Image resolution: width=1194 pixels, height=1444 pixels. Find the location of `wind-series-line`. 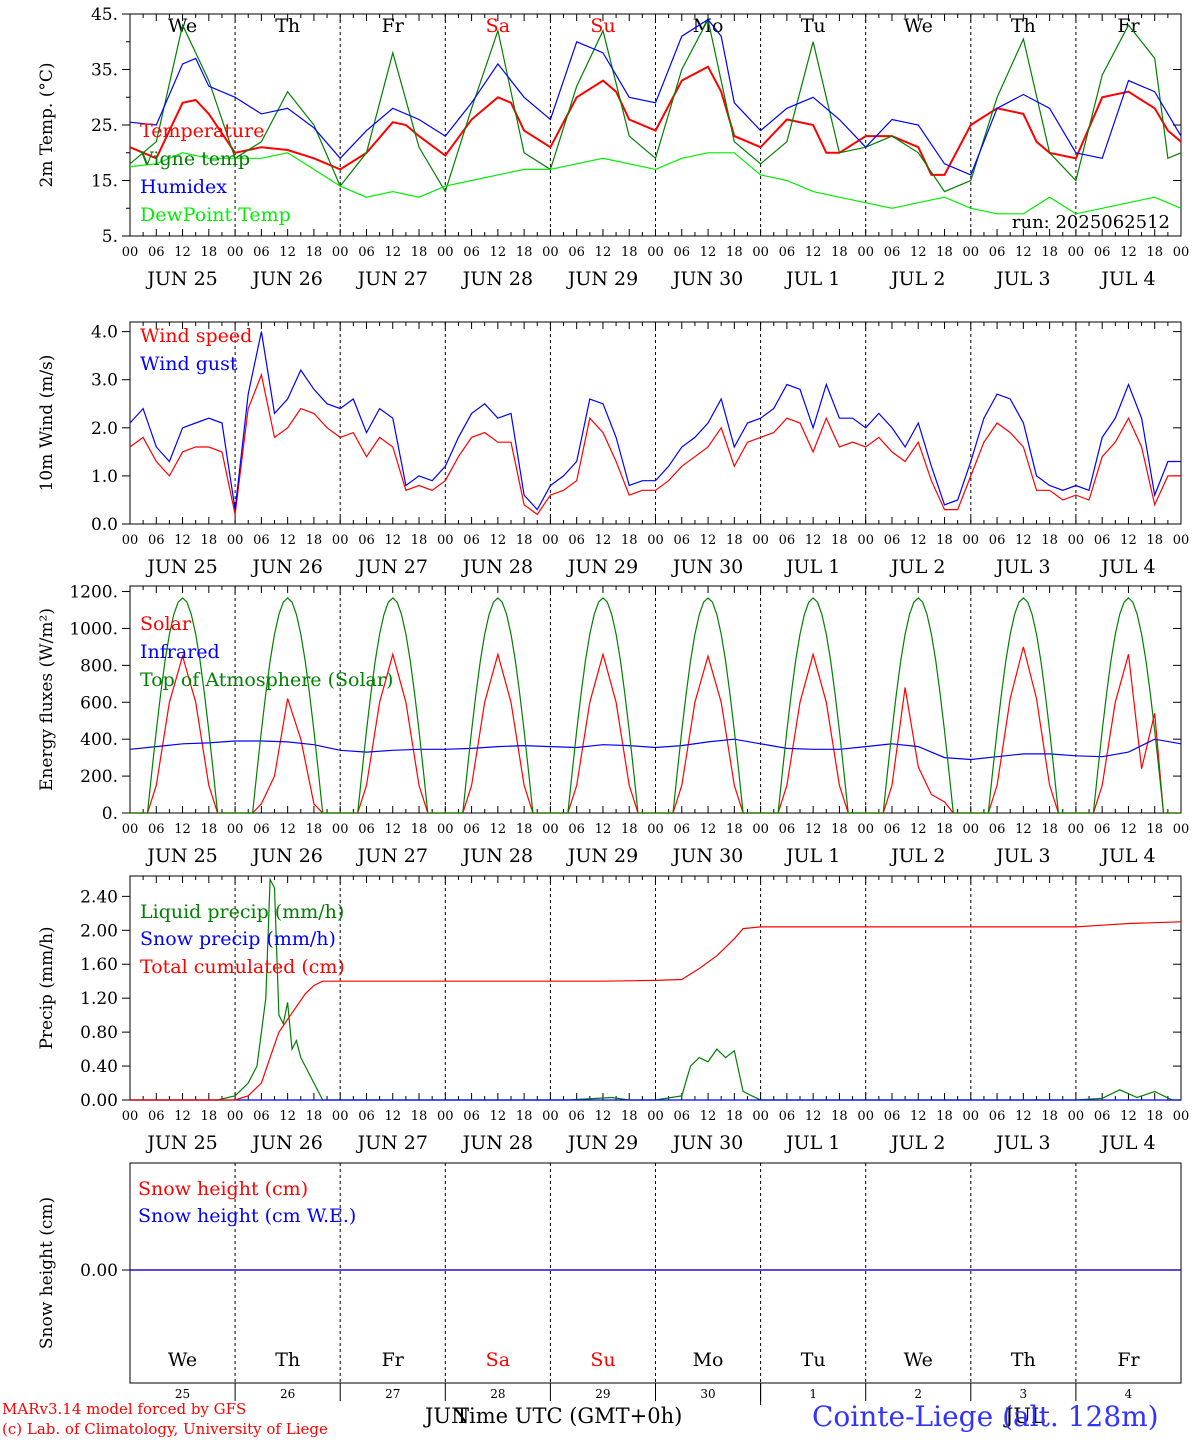

wind-series-line is located at coordinates (655, 444).